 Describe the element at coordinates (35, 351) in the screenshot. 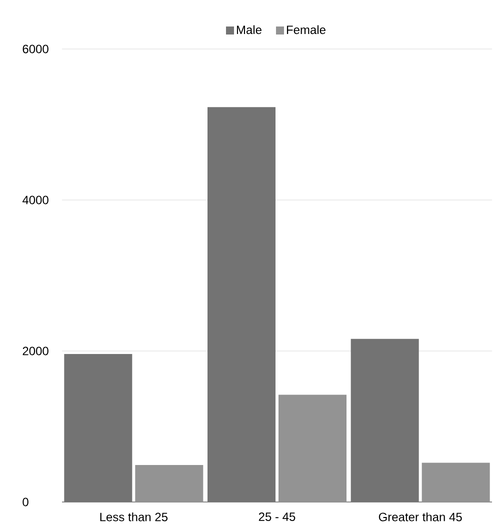

I see `y-tick-label: 2000` at that location.